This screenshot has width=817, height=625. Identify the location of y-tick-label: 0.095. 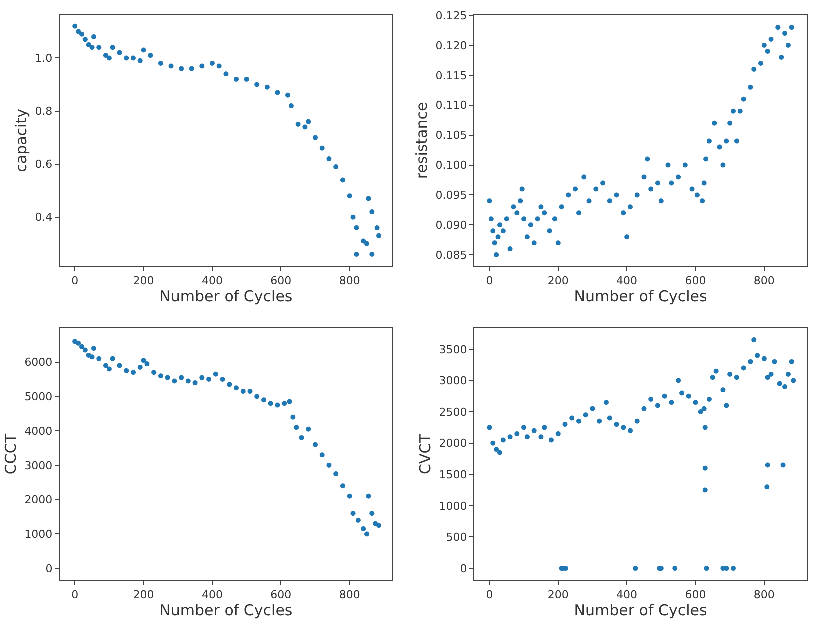
(452, 195).